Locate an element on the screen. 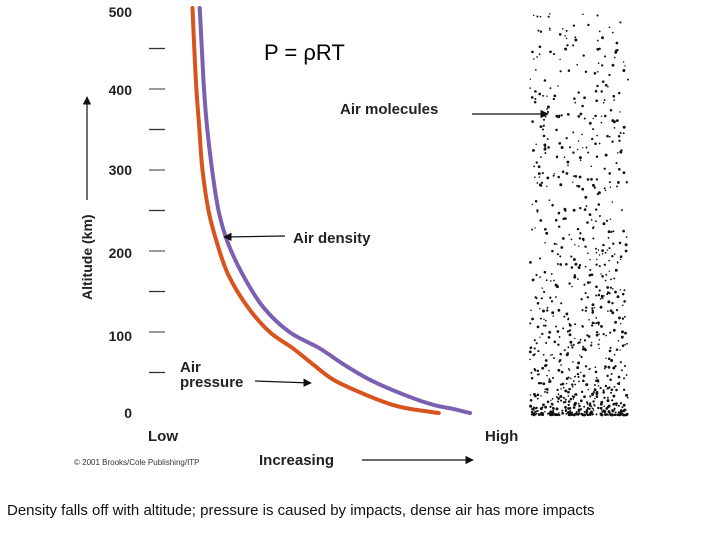 The image size is (720, 540). x-tick-label-low: Low is located at coordinates (163, 436).